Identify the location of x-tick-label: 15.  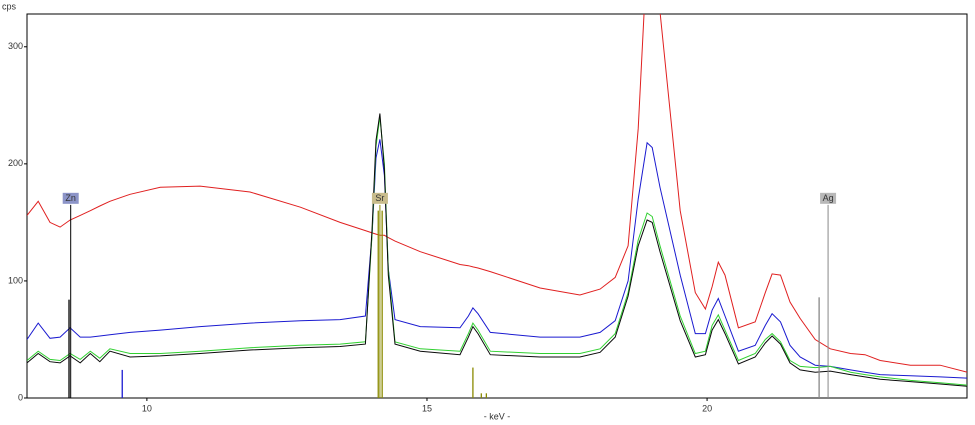
(427, 408).